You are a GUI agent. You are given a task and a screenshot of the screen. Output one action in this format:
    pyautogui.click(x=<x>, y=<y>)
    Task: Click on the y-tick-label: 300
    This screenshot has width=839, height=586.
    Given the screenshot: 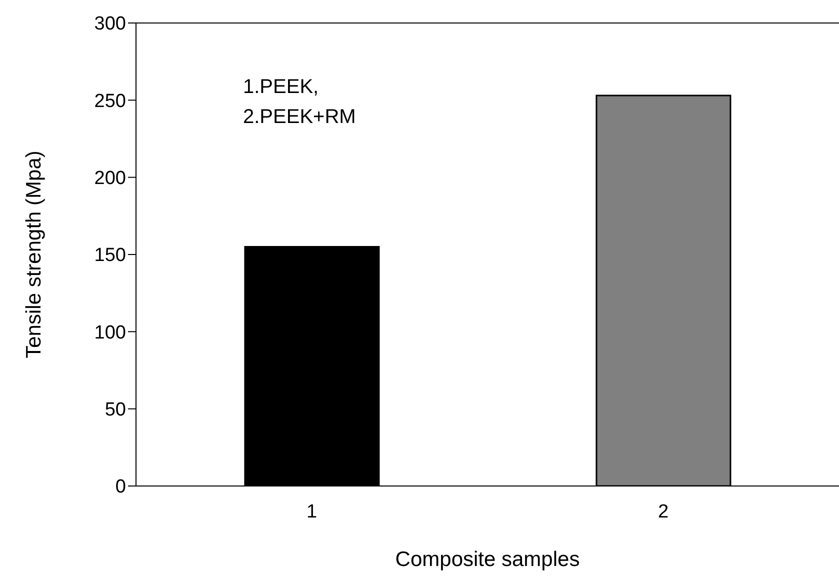 What is the action you would take?
    pyautogui.click(x=110, y=24)
    